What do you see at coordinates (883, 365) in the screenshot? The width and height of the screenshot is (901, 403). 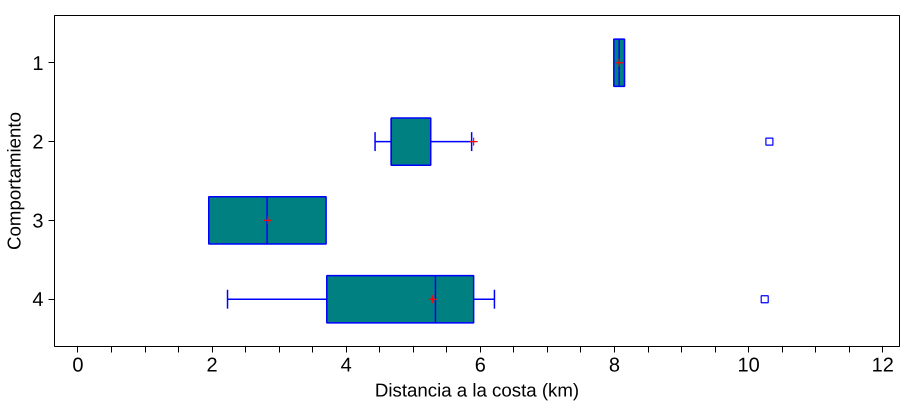 I see `x-tick-label: 12` at bounding box center [883, 365].